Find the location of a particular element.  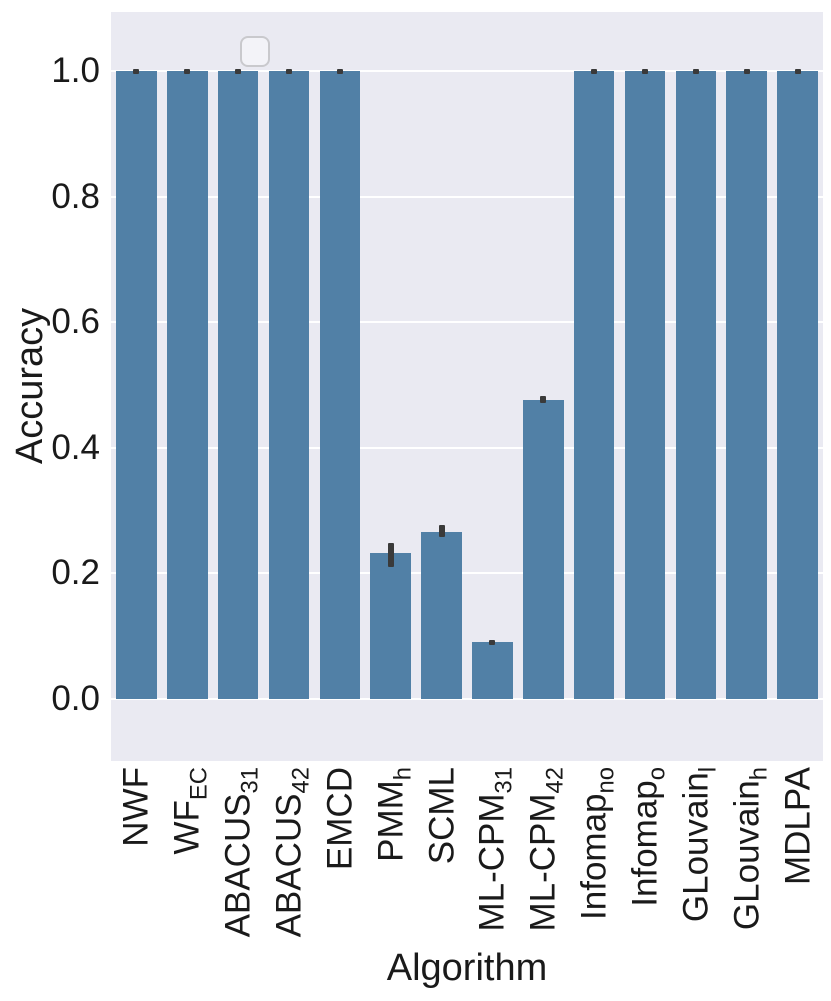

x-tick-label-ABACUS_42: ABACUS42 is located at coordinates (292, 852).